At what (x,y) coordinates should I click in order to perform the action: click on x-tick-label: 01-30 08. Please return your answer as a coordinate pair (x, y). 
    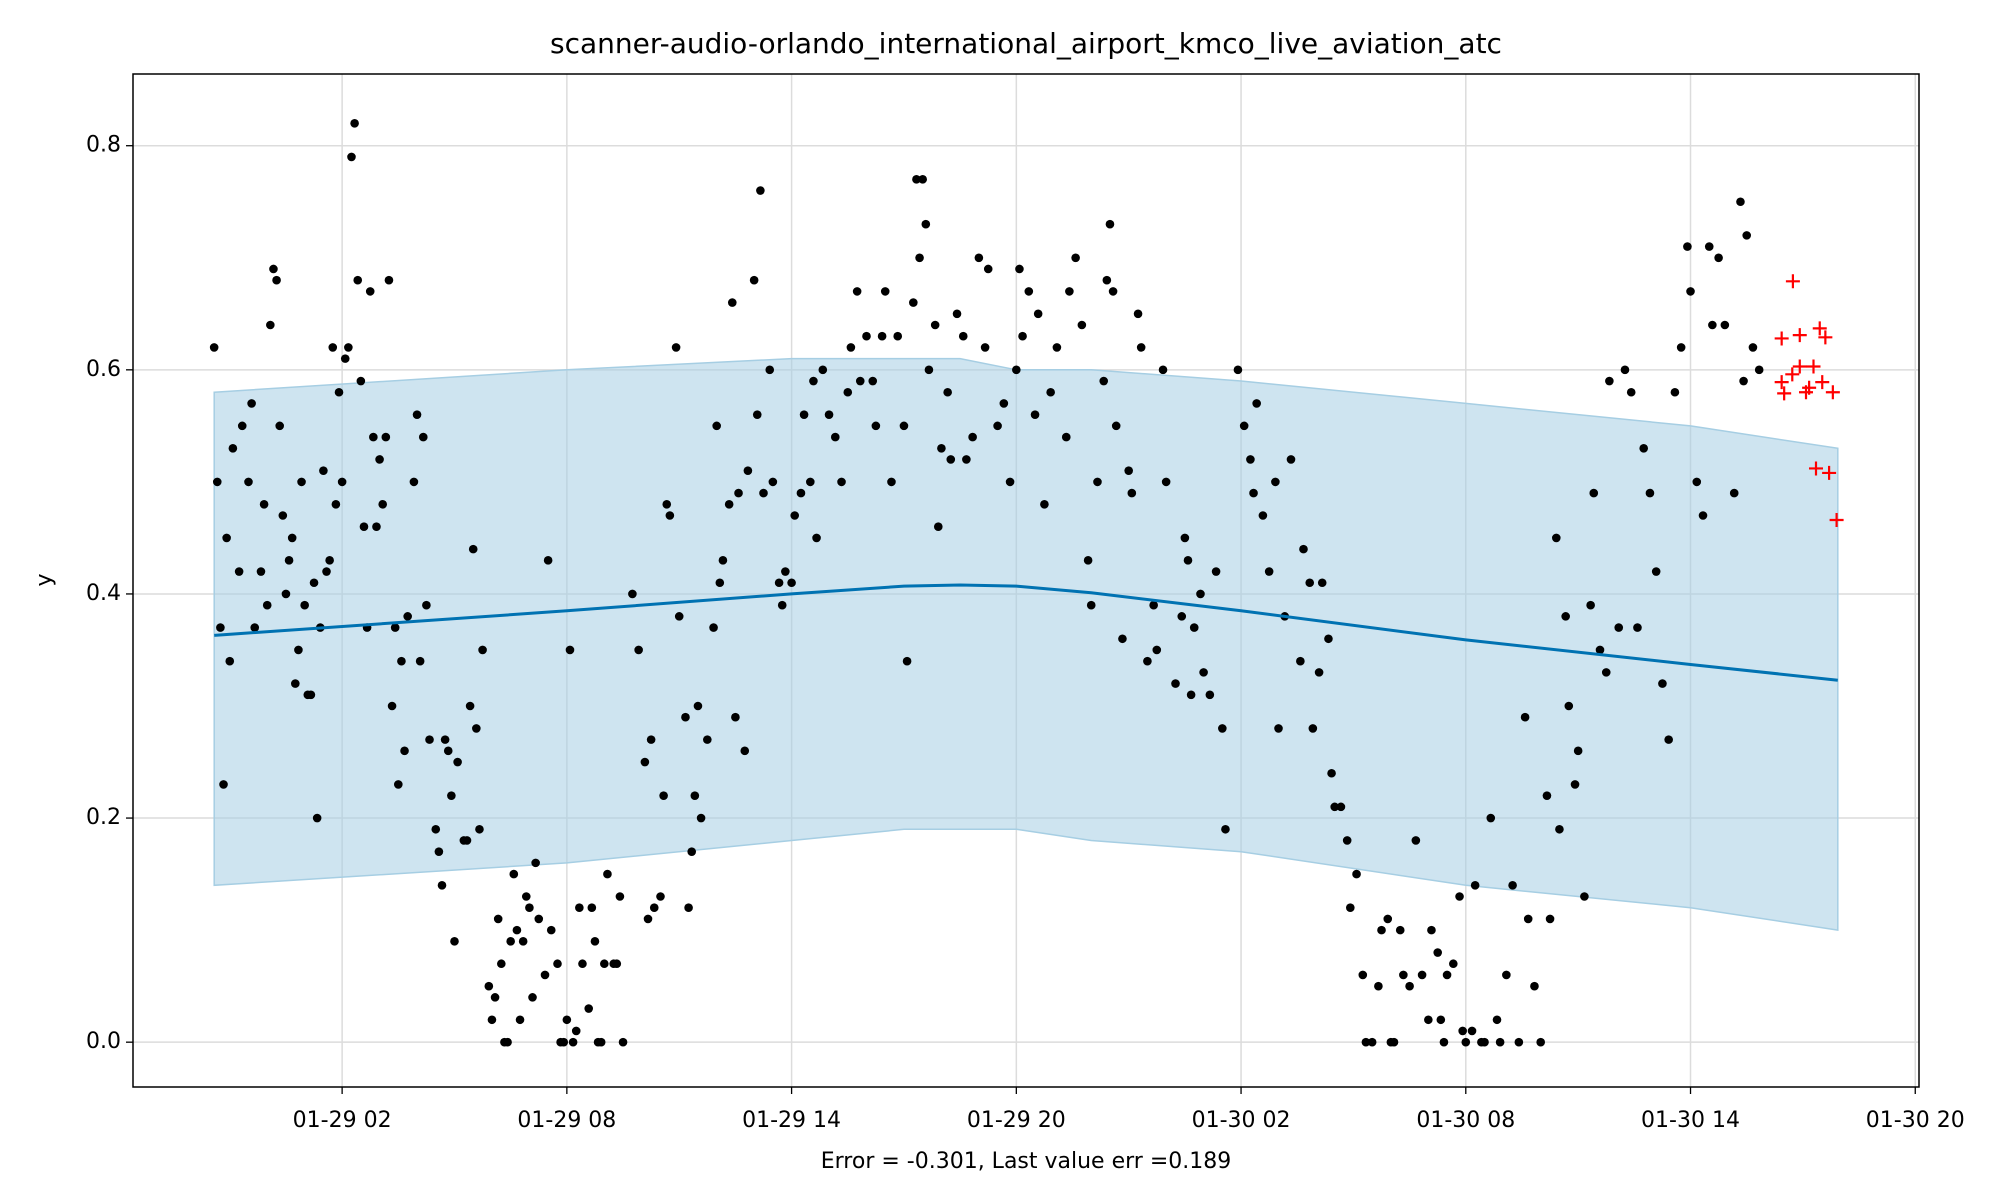
    Looking at the image, I should click on (1465, 1120).